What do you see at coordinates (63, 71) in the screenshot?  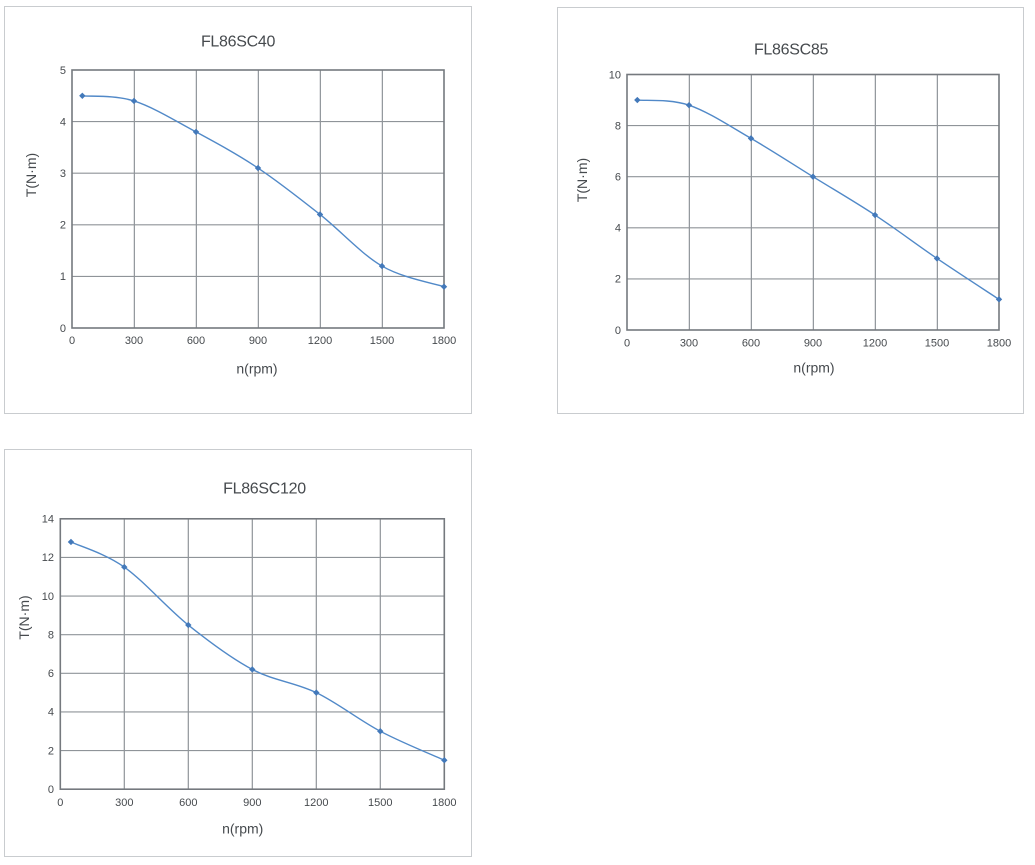 I see `svg-text: 5` at bounding box center [63, 71].